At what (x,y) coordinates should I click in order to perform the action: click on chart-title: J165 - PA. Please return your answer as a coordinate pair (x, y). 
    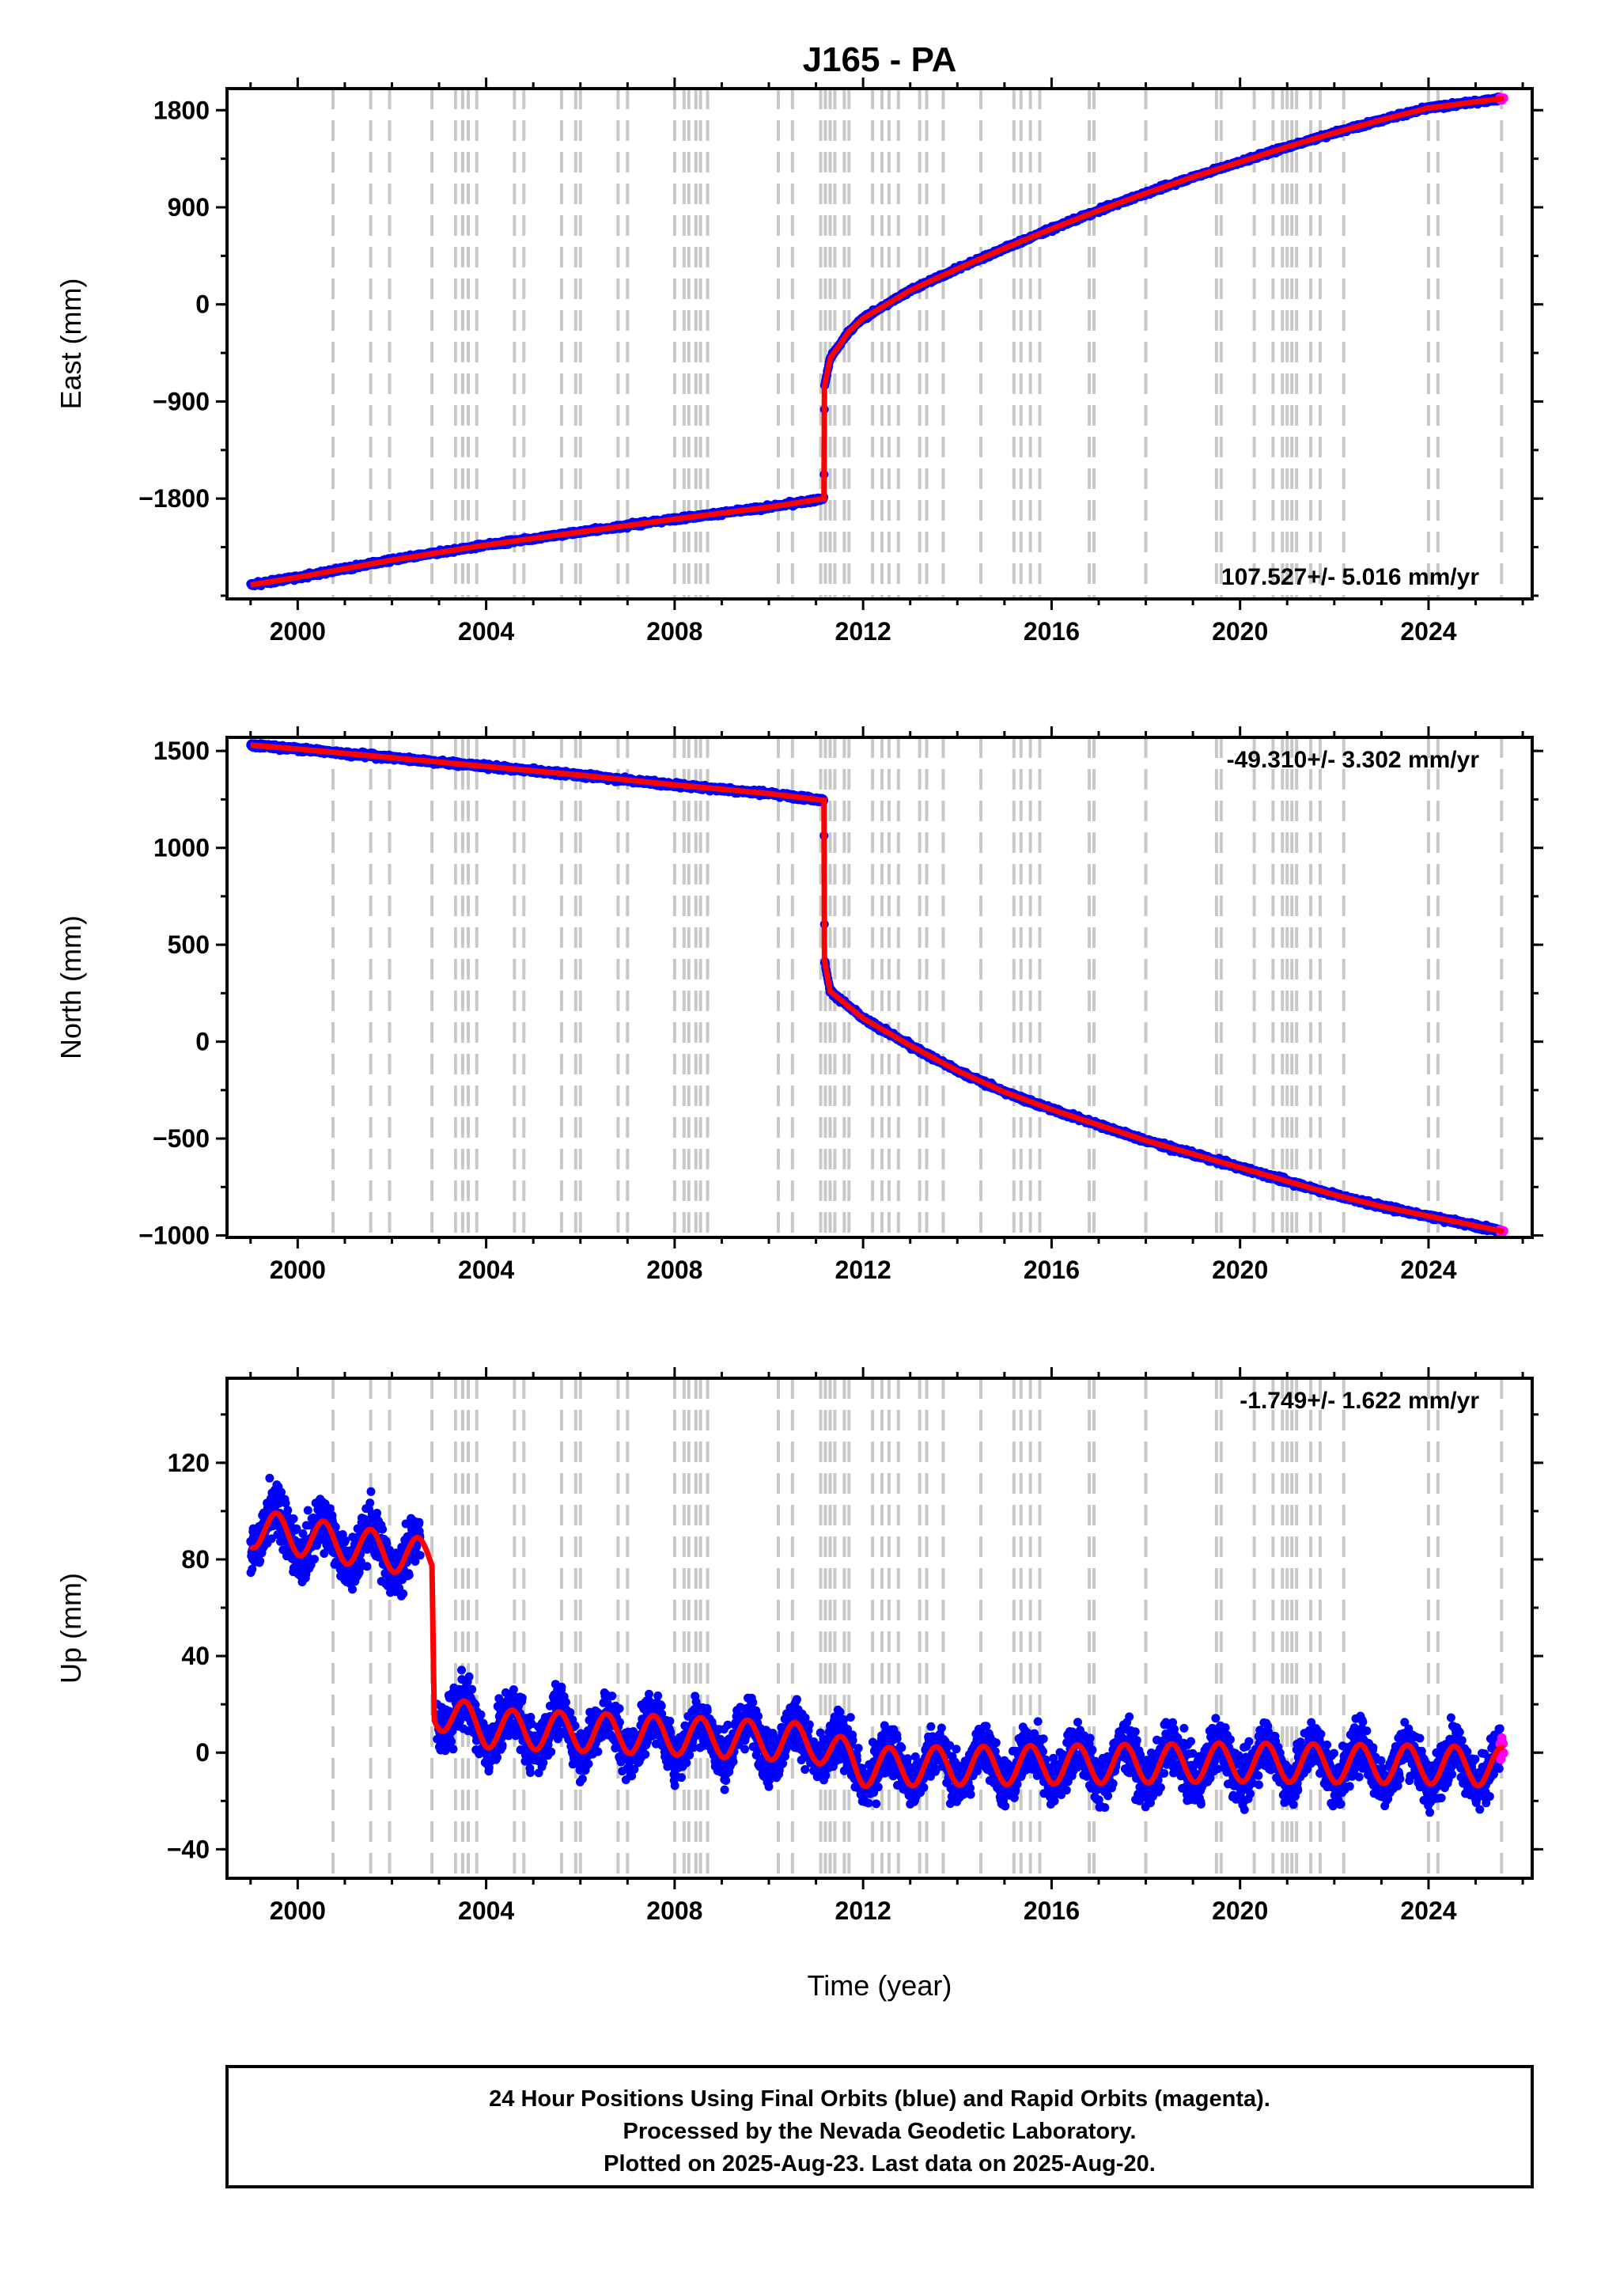
    Looking at the image, I should click on (880, 60).